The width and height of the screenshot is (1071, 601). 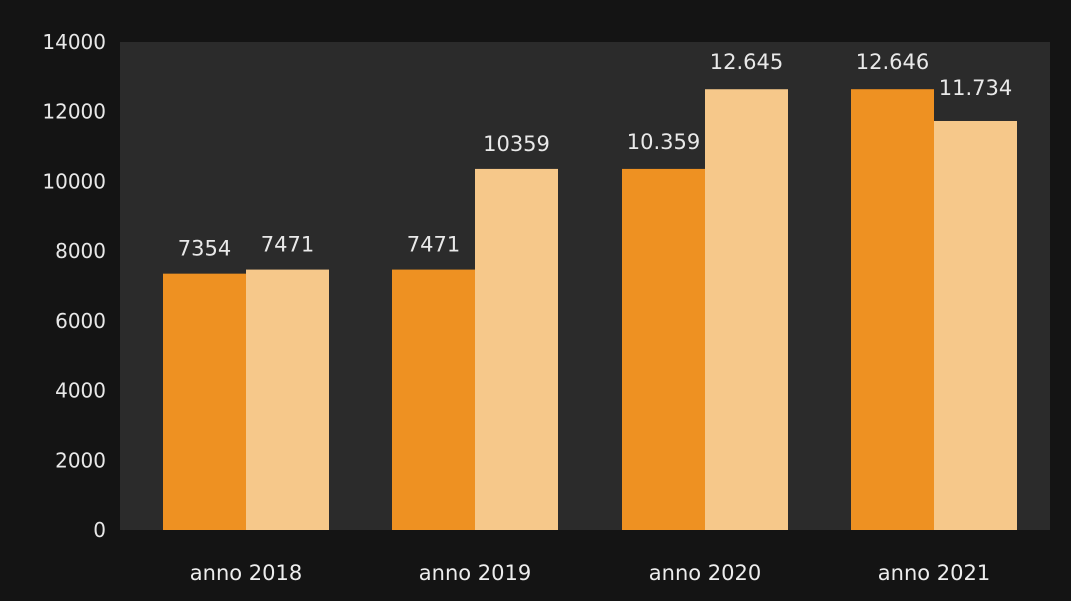 What do you see at coordinates (99, 530) in the screenshot?
I see `y-tick-label: 0` at bounding box center [99, 530].